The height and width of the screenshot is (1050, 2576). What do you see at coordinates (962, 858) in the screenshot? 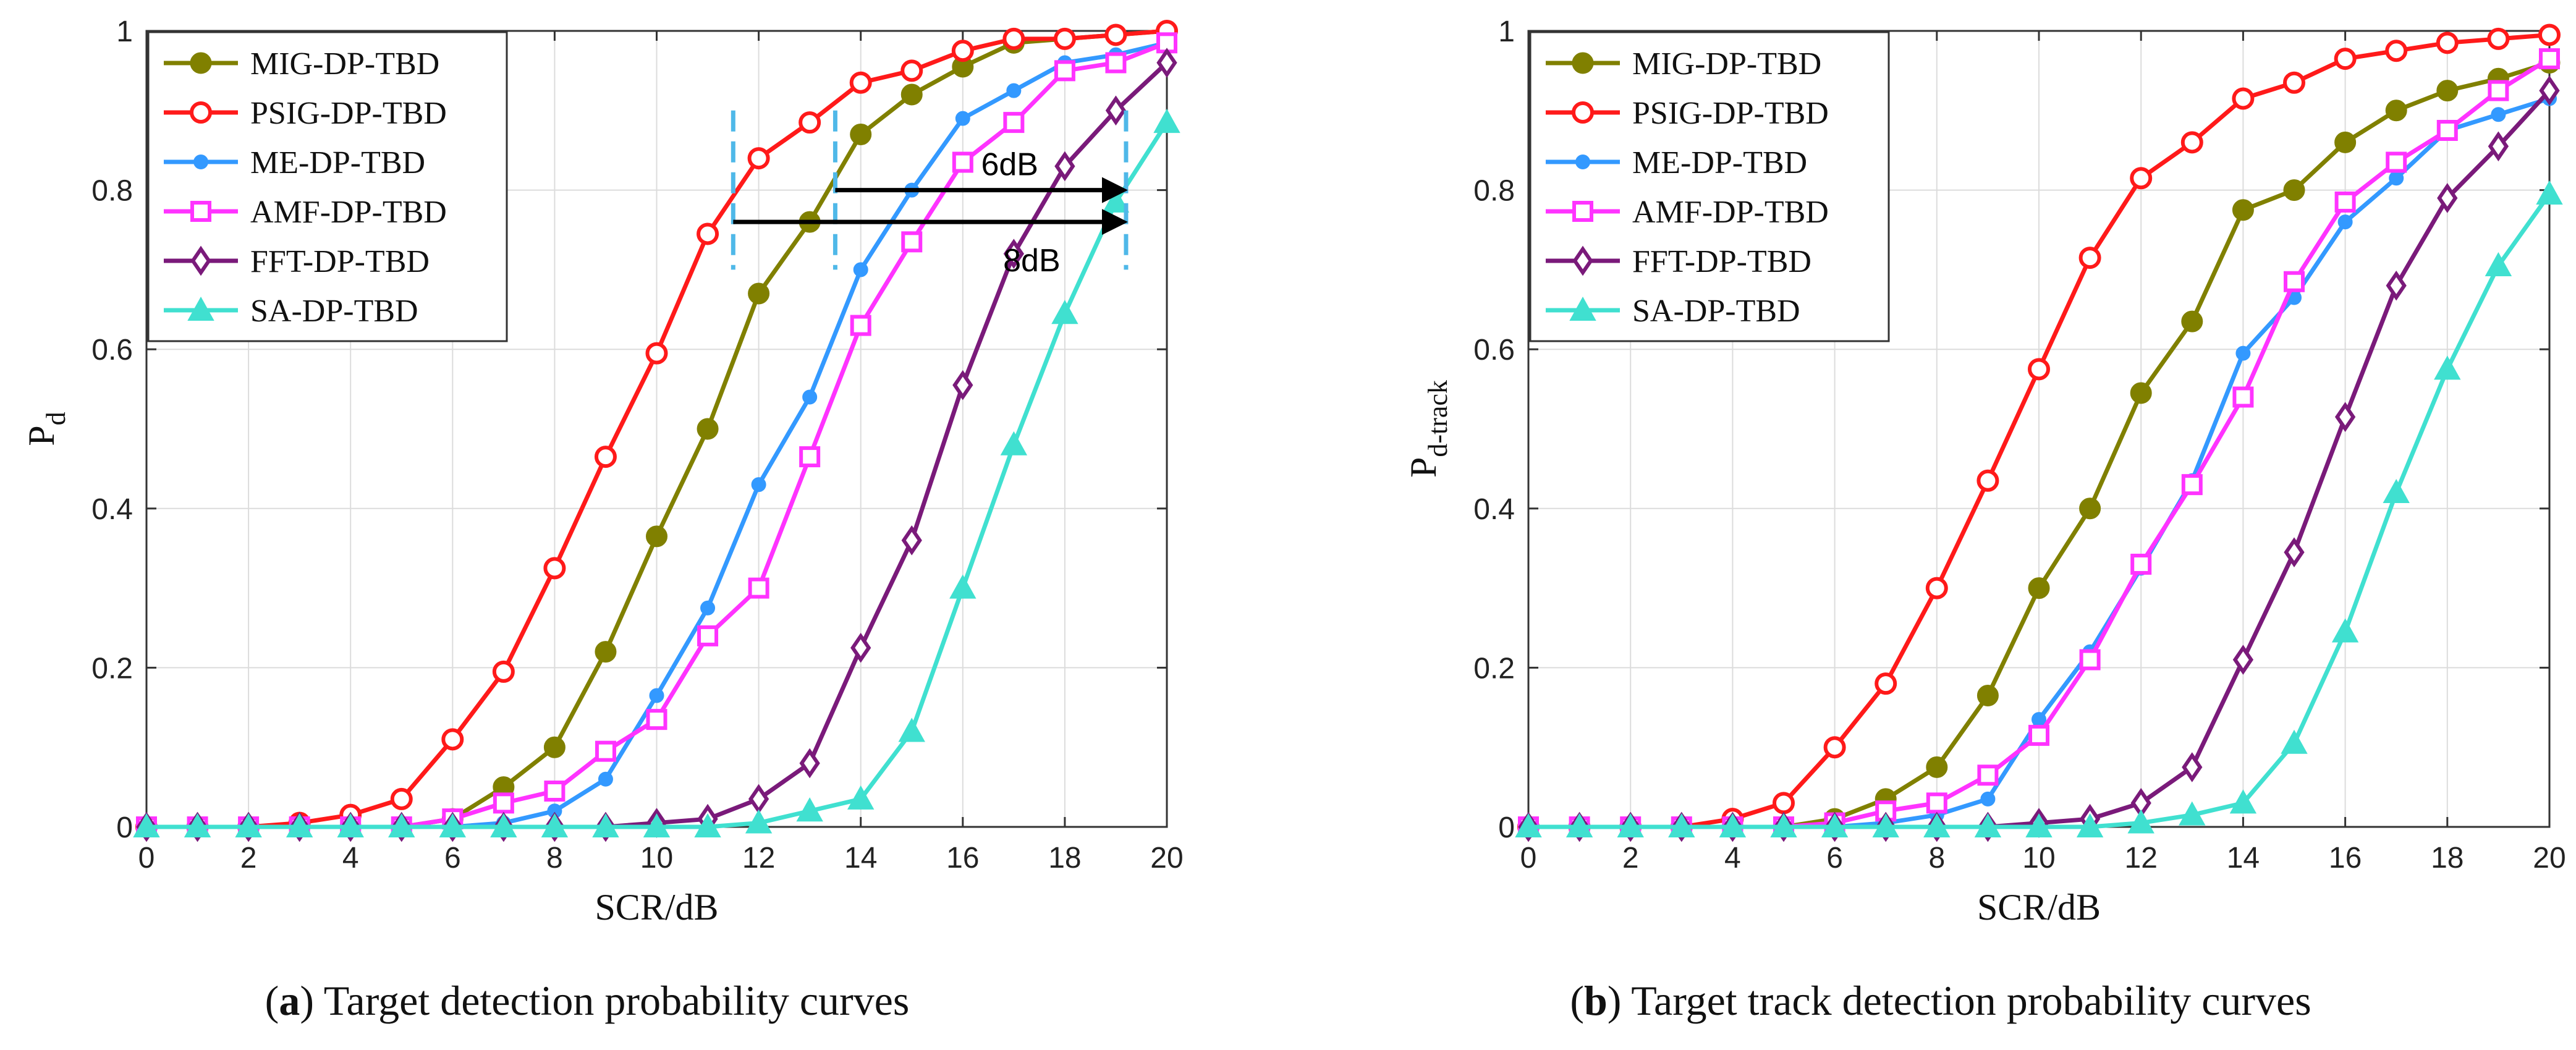
I see `xtick-label-a-8: 16` at bounding box center [962, 858].